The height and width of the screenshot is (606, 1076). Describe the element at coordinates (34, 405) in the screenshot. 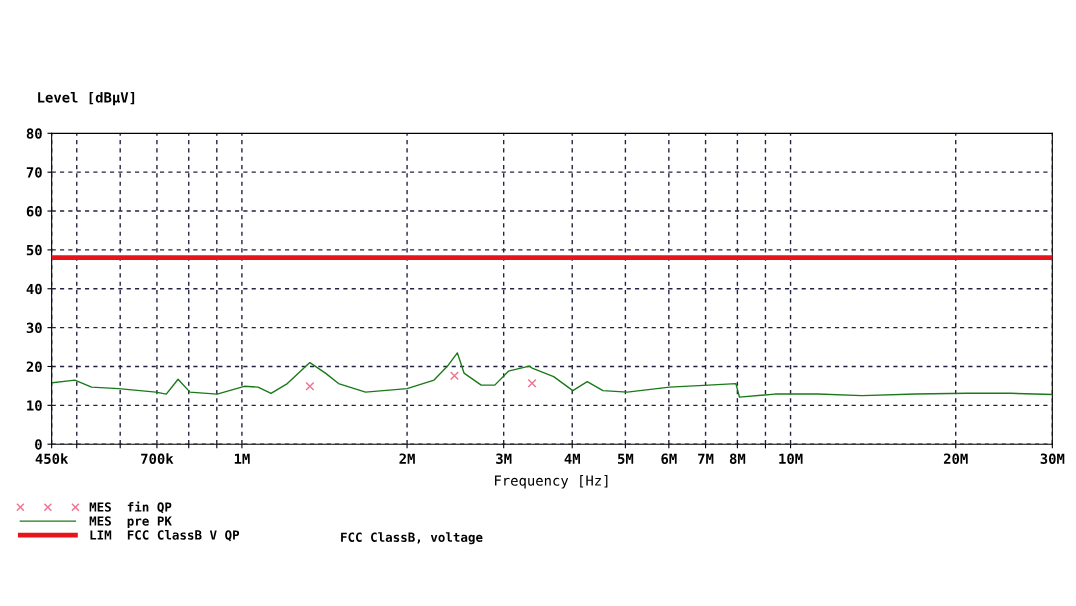

I see `y-tick-label: 10` at that location.